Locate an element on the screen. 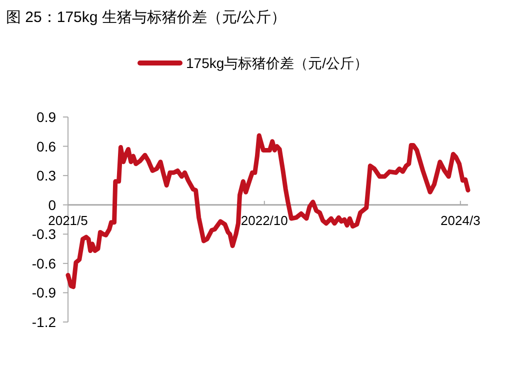 The height and width of the screenshot is (392, 526). y-tick-label: -0.9 is located at coordinates (44, 292).